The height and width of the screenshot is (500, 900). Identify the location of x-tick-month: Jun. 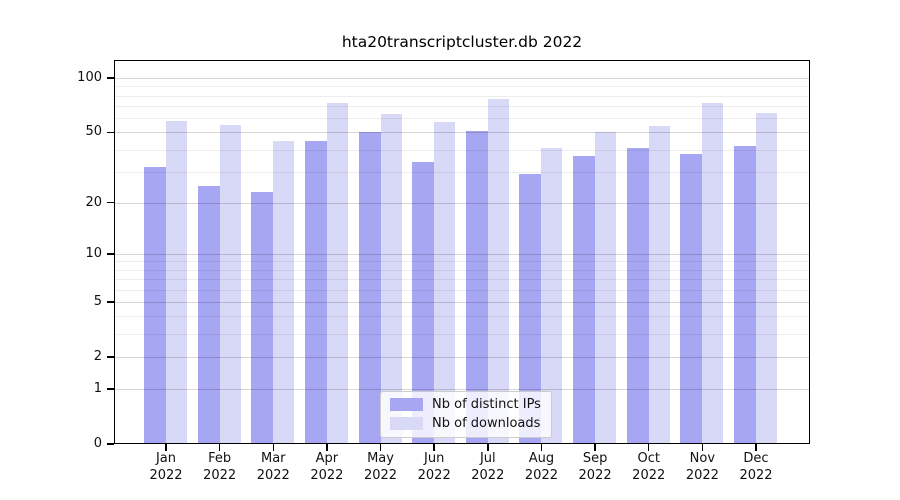
(434, 458).